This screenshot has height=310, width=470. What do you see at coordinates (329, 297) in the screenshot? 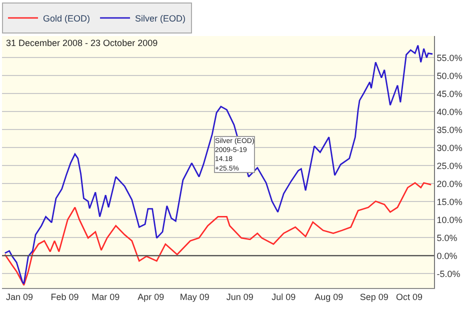
I see `x-tick-label: Aug 09` at bounding box center [329, 297].